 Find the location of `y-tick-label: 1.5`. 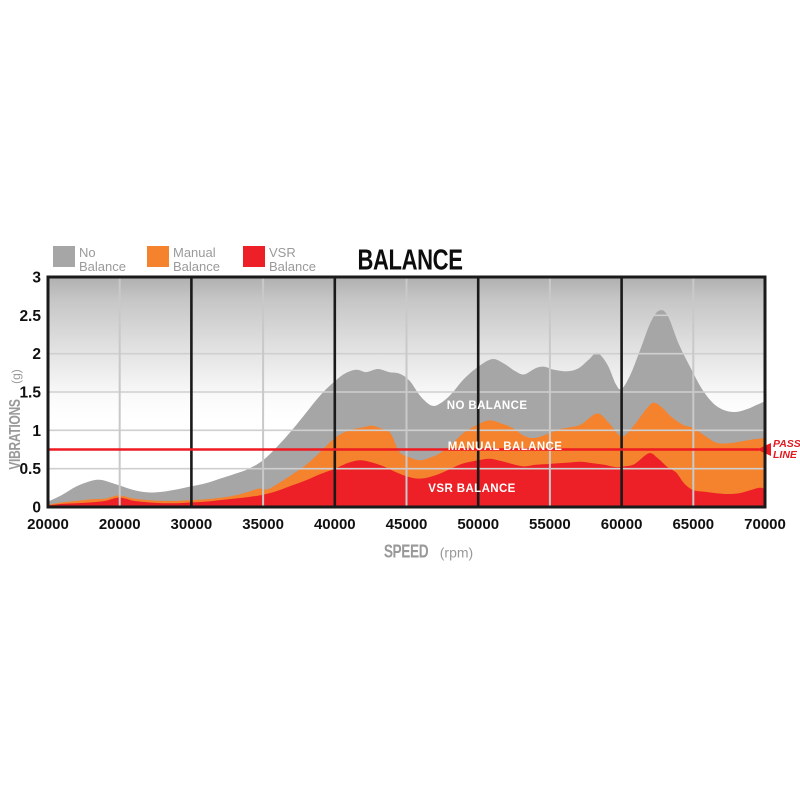

y-tick-label: 1.5 is located at coordinates (30, 393).